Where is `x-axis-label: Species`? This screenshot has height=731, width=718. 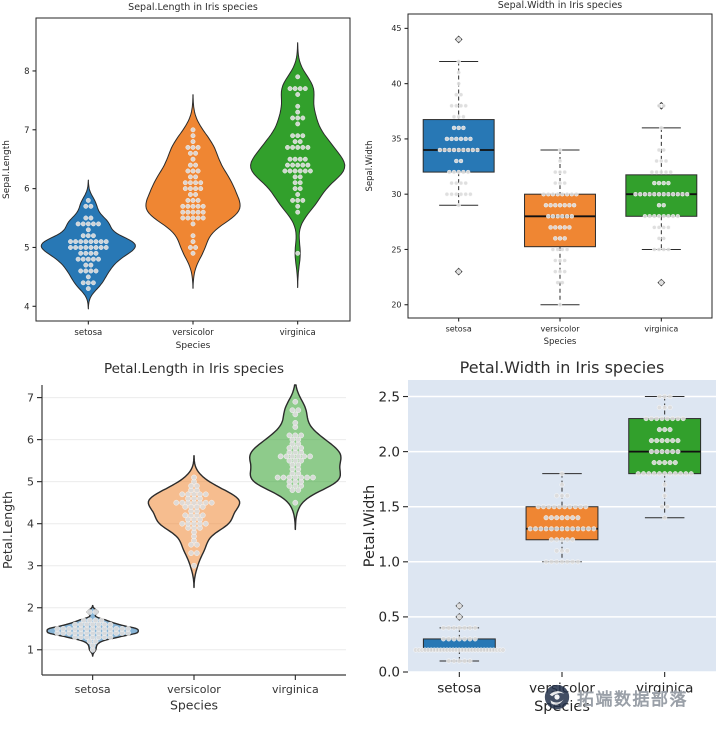
x-axis-label: Species is located at coordinates (193, 346).